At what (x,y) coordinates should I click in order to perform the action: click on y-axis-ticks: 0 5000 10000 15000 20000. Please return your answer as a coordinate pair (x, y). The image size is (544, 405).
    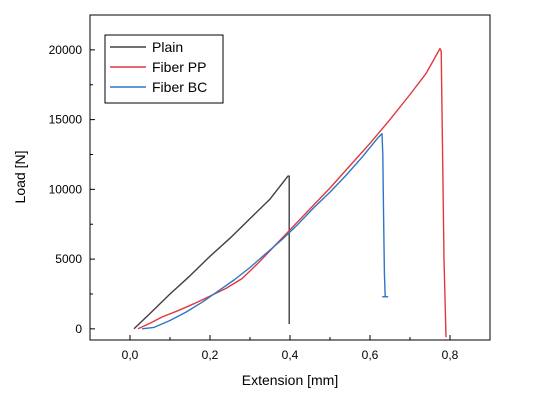
    Looking at the image, I should click on (72, 175).